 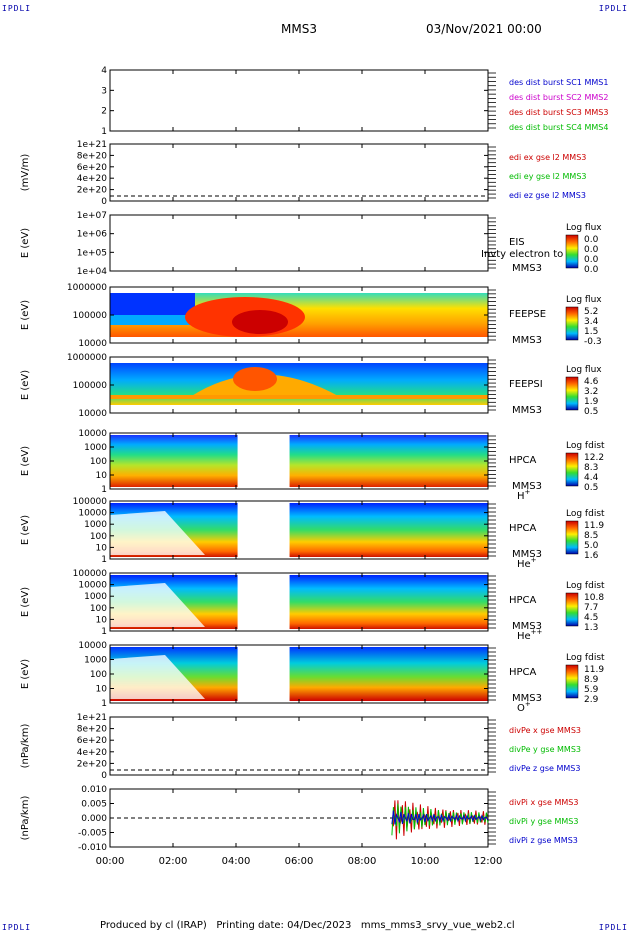 I want to click on series-legend-label: edi ex gse l2 MMS3, so click(x=547, y=157).